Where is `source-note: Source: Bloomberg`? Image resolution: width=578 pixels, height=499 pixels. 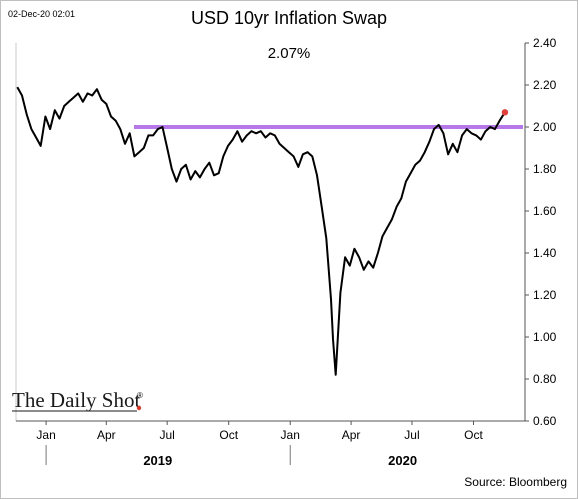
source-note: Source: Bloomberg is located at coordinates (515, 482).